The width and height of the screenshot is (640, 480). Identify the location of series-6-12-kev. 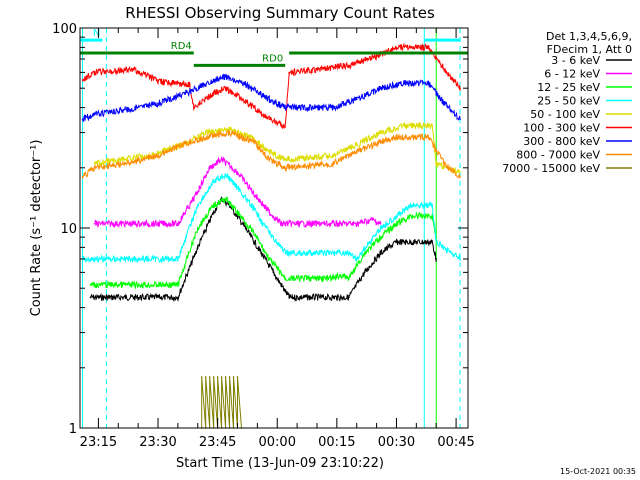
(237, 192).